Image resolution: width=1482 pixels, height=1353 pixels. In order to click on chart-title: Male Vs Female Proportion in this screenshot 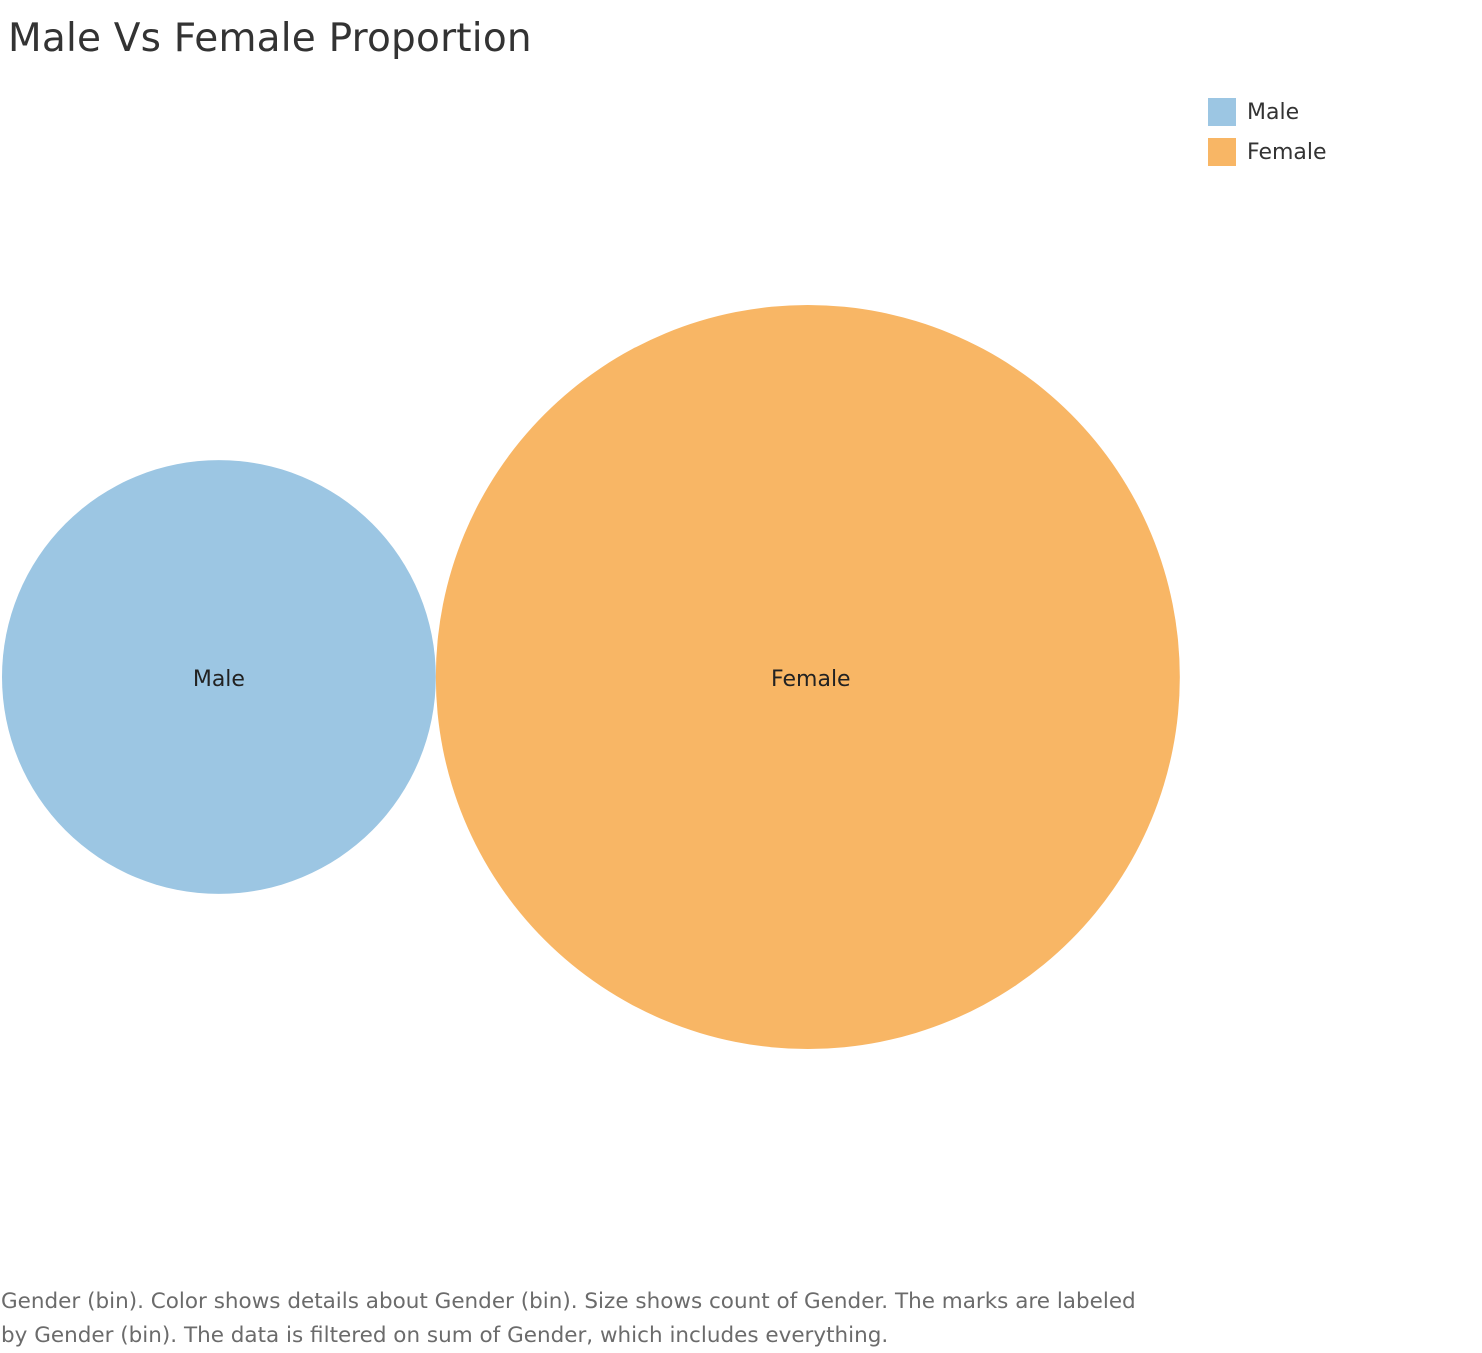, I will do `click(270, 38)`.